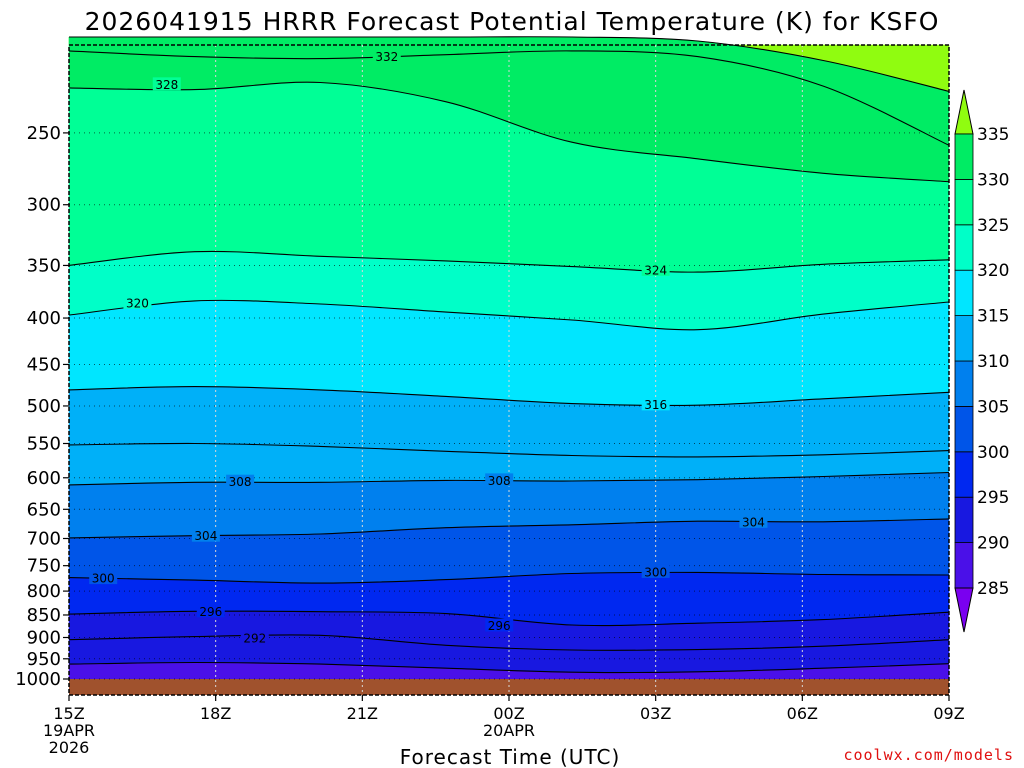 The image size is (1024, 768). I want to click on colorbar: 285 290 295 300 305 310 315 320 325 330 335, so click(981, 361).